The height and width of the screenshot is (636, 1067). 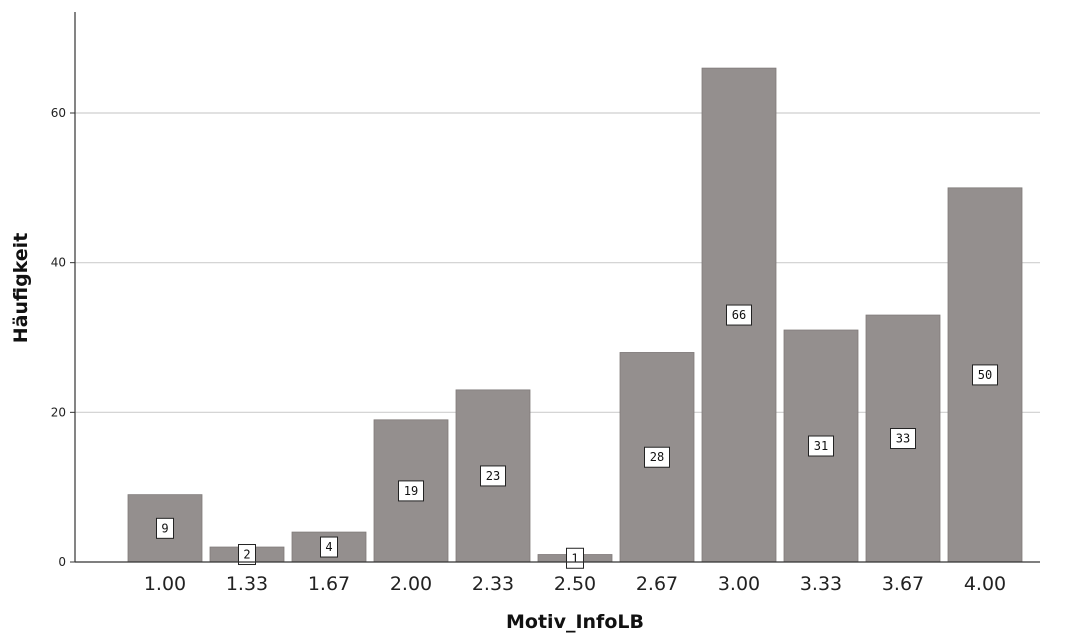 What do you see at coordinates (58, 113) in the screenshot?
I see `y-tick-label: 60` at bounding box center [58, 113].